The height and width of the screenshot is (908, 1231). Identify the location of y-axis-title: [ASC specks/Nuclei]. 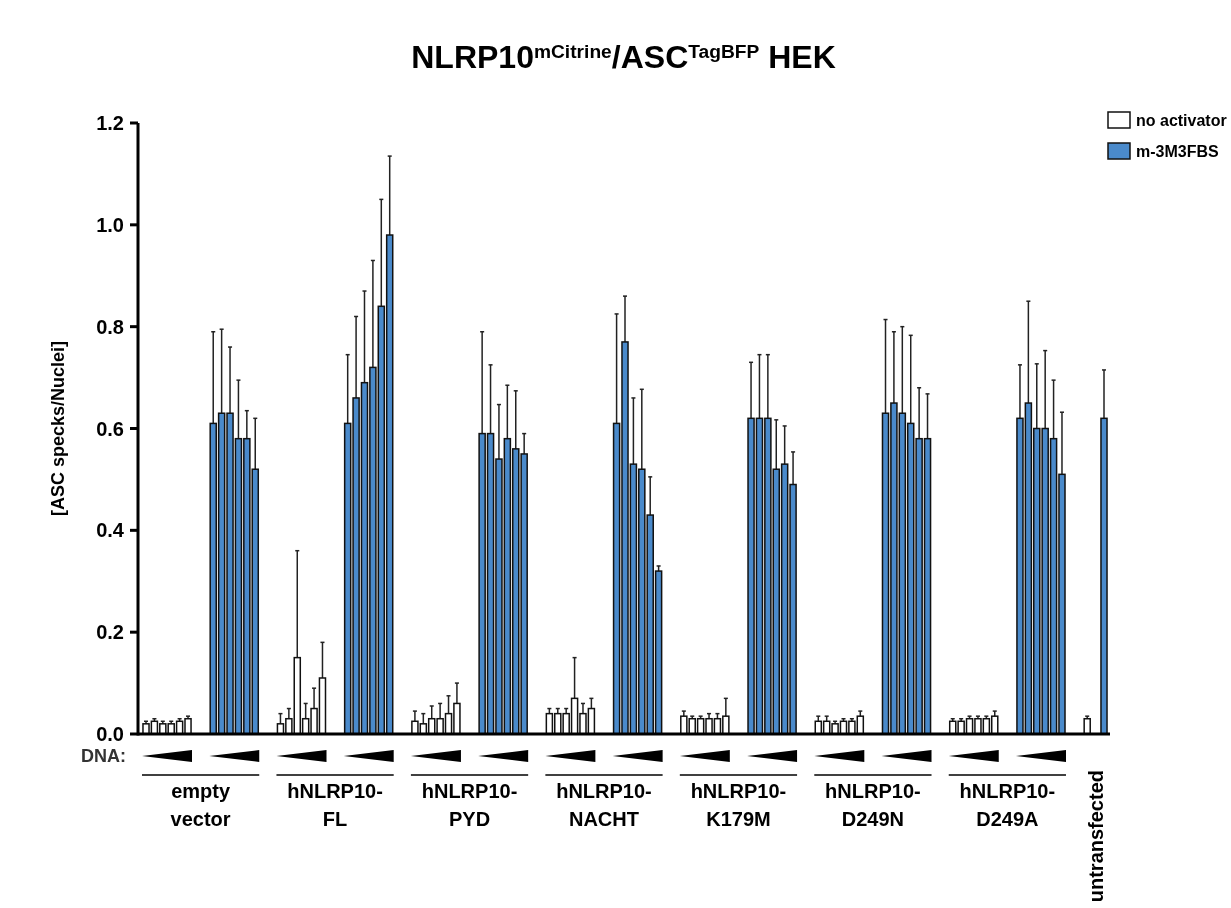
(58, 428).